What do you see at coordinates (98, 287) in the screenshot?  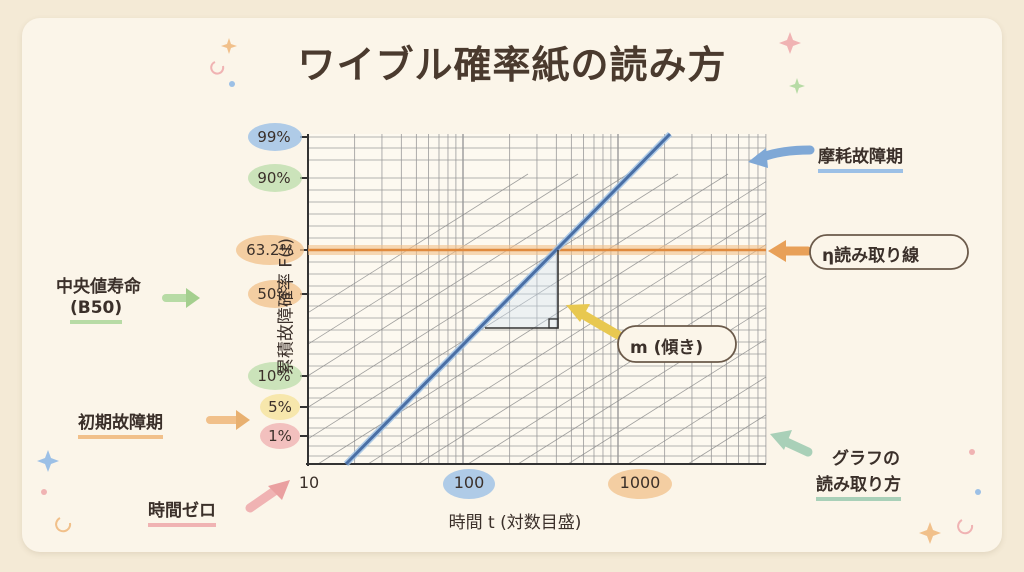 I see `median-life-label-line1: 中央値寿命` at bounding box center [98, 287].